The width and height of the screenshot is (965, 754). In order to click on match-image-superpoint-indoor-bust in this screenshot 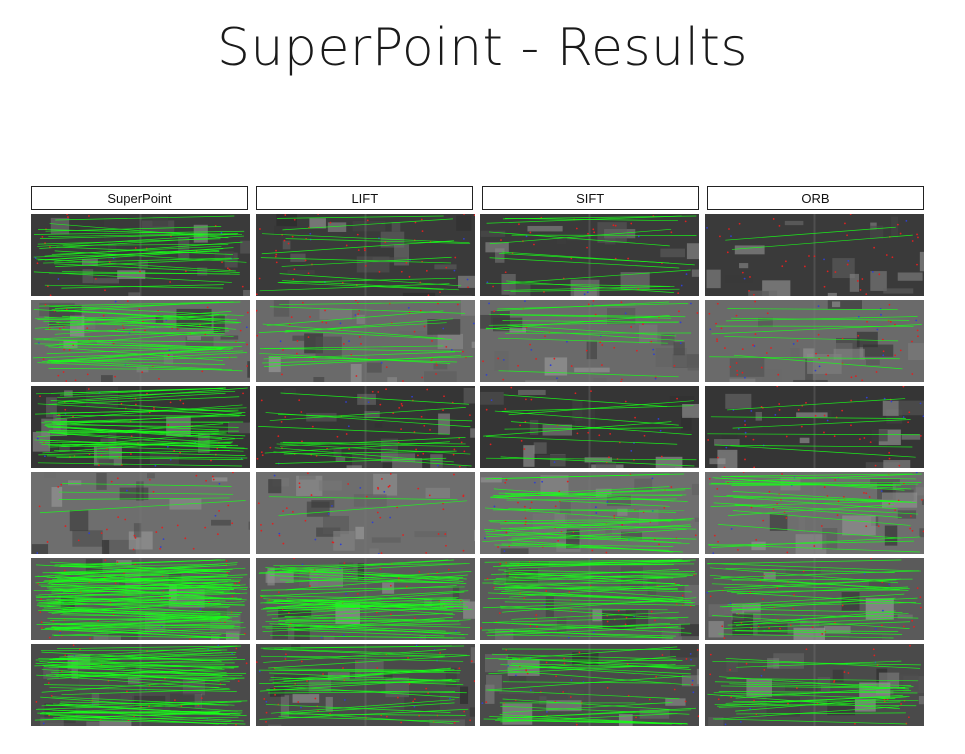, I will do `click(140, 427)`.